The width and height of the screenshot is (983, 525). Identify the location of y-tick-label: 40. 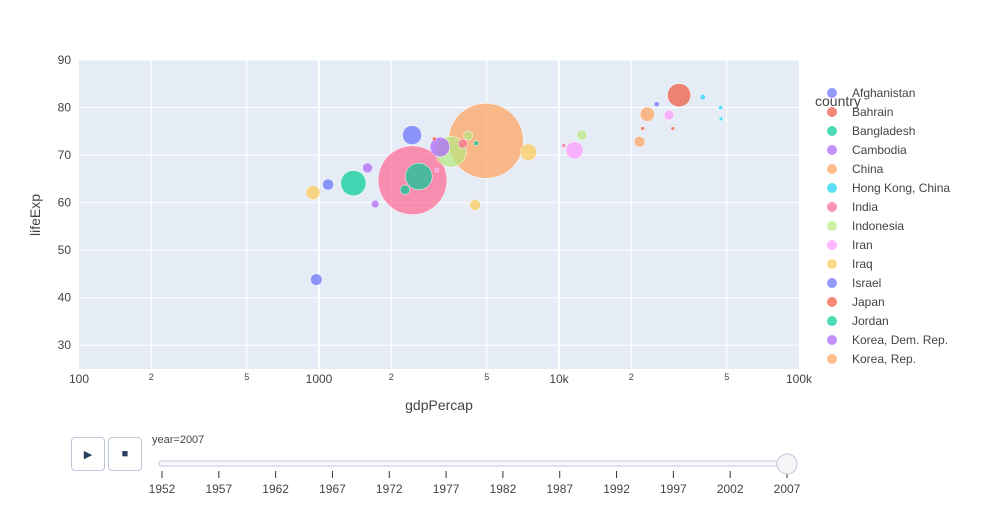
(65, 298).